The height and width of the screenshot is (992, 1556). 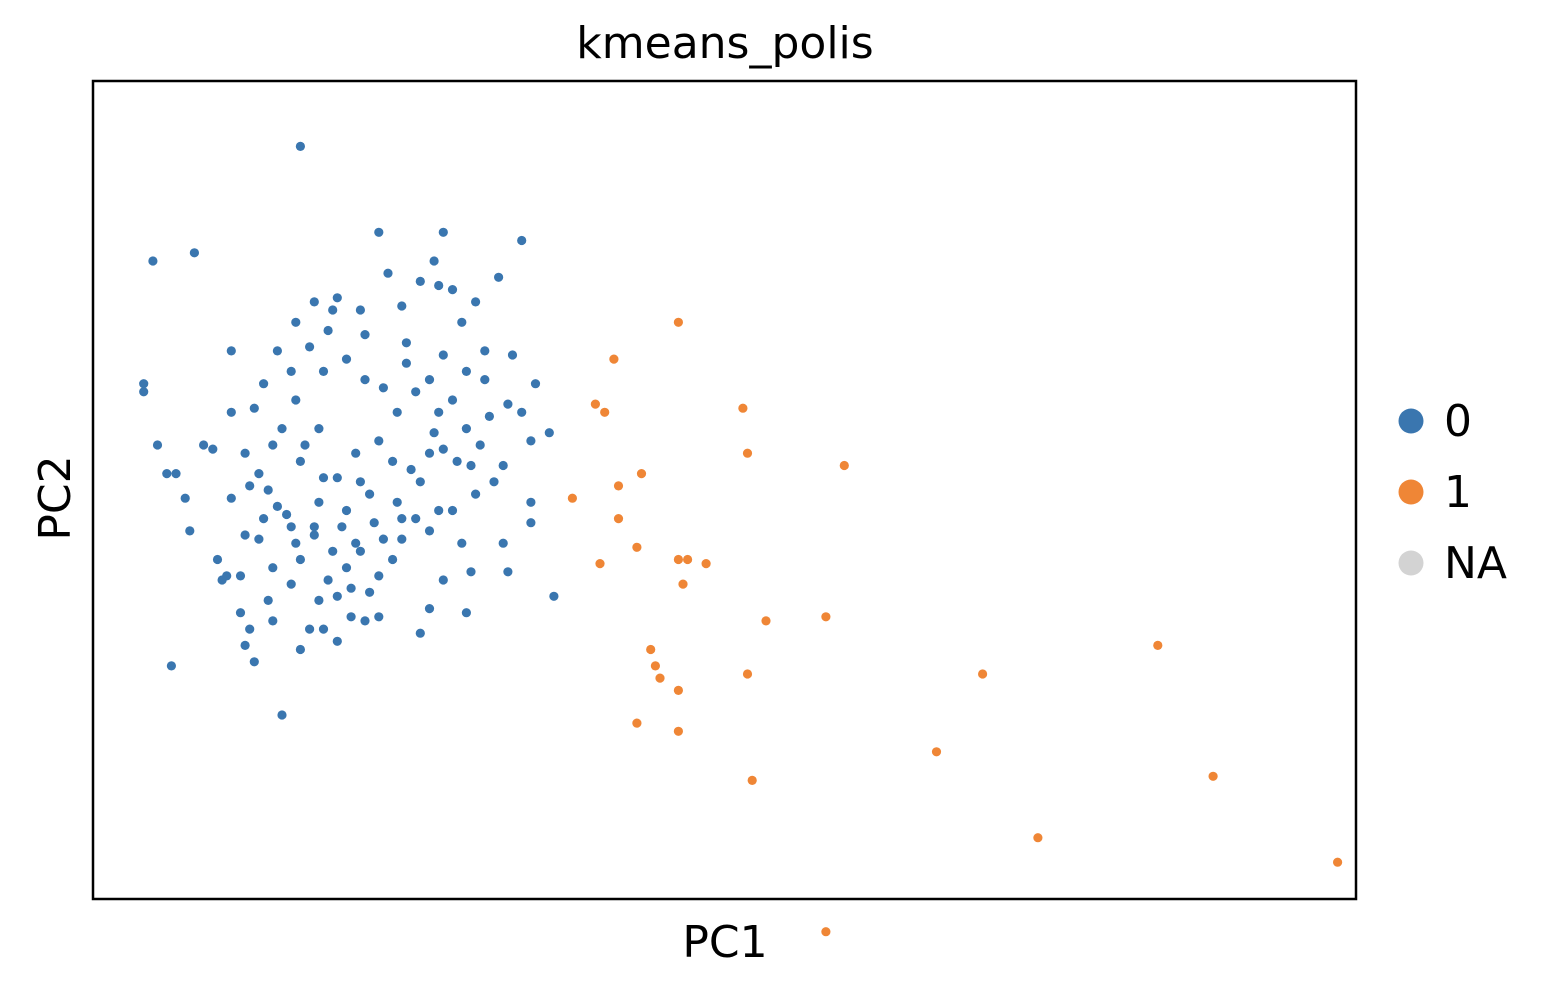 I want to click on legend-label-0: 0, so click(x=1458, y=421).